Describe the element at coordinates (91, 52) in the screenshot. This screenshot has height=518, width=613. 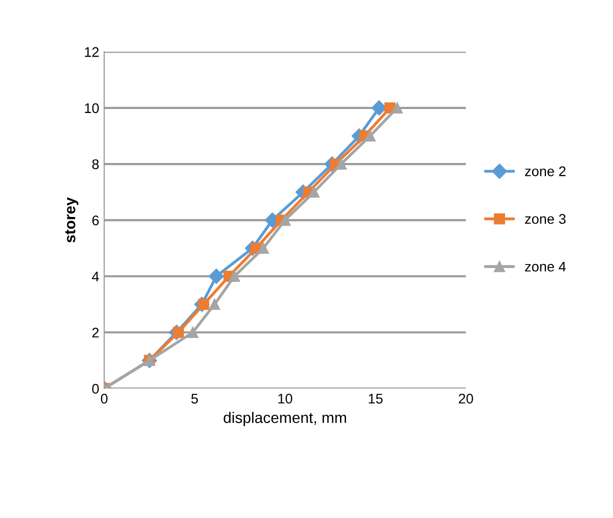
I see `y-tick-label: 12` at that location.